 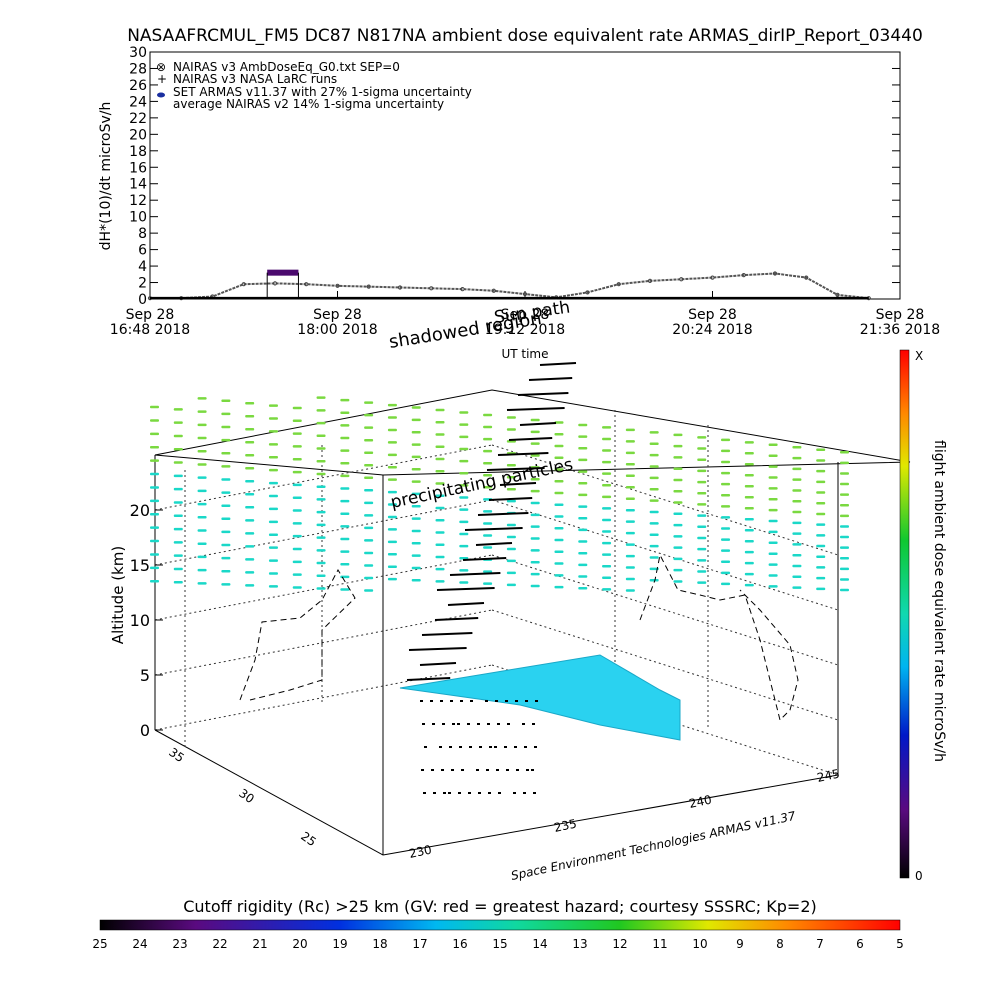 I want to click on y-tick-label: 2, so click(x=142, y=284).